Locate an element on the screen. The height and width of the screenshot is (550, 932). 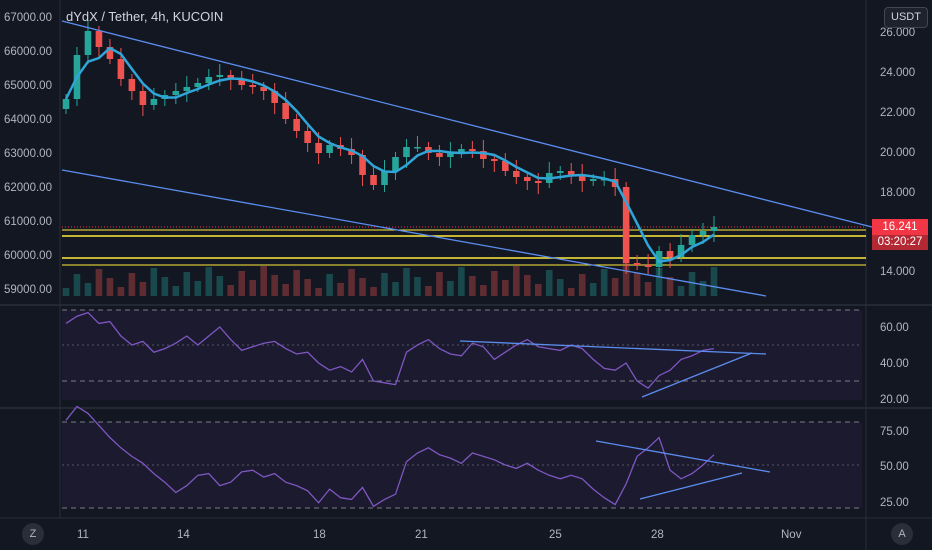
left-axis-label: 61000.00 is located at coordinates (28, 222).